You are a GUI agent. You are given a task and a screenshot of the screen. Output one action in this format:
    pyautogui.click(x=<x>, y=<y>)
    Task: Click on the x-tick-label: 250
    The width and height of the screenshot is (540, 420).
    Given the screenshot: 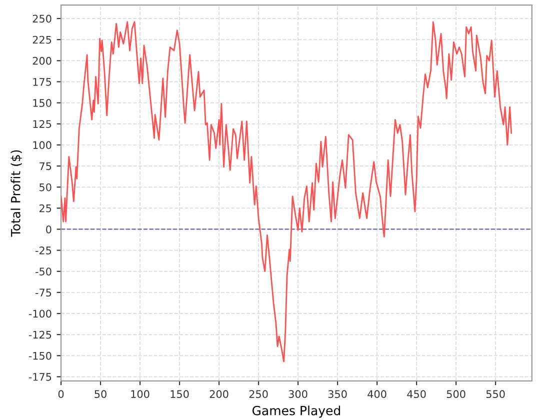 What is the action you would take?
    pyautogui.click(x=258, y=394)
    